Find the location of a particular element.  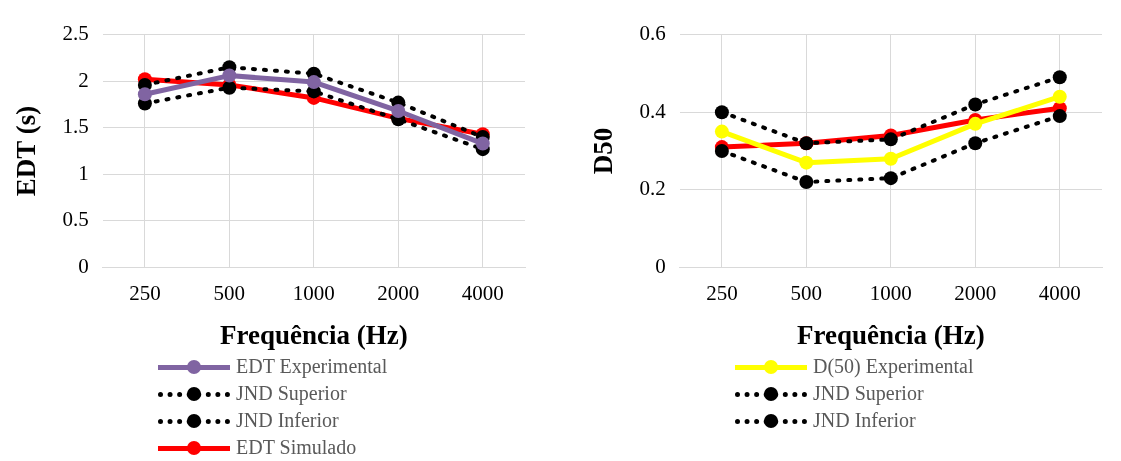

y-tick-label: 0.4 is located at coordinates (653, 110).